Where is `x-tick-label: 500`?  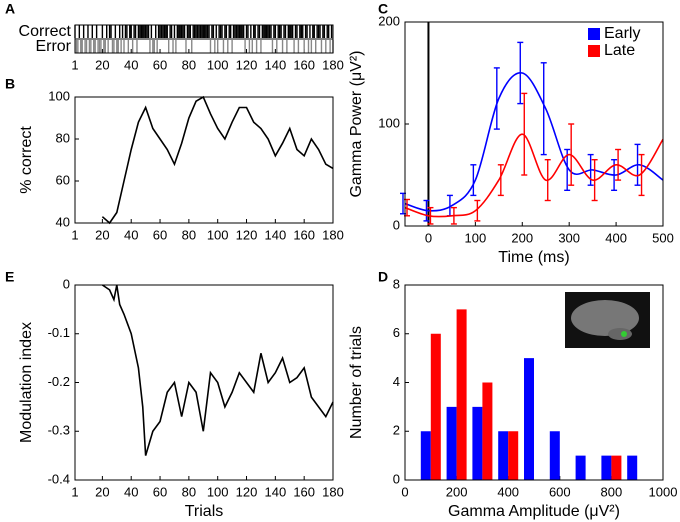
x-tick-label: 500 is located at coordinates (663, 237).